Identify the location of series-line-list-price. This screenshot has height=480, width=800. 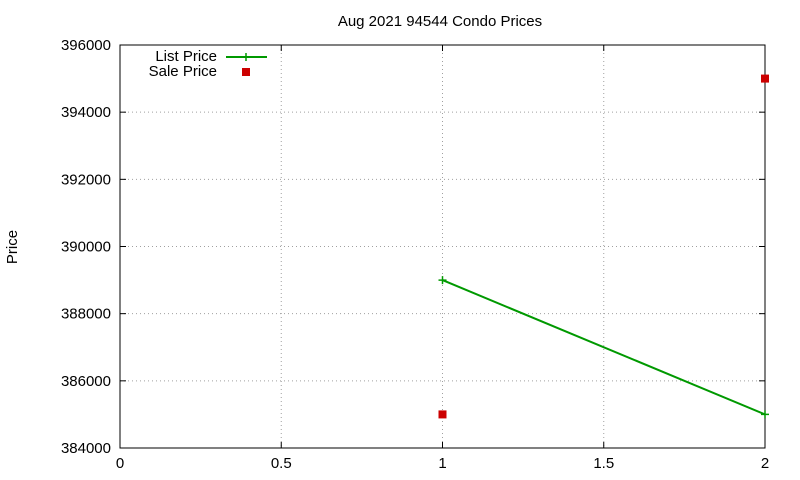
(604, 347).